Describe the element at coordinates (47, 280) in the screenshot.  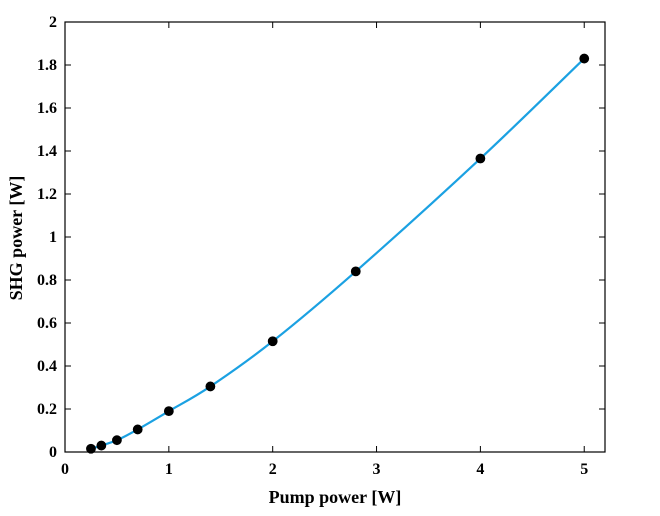
I see `y-tick-label: 0.8` at that location.